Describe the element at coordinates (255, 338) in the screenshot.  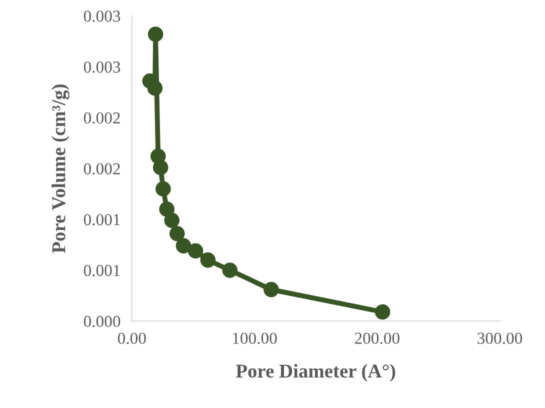
I see `x-tick-label: 100.00` at that location.